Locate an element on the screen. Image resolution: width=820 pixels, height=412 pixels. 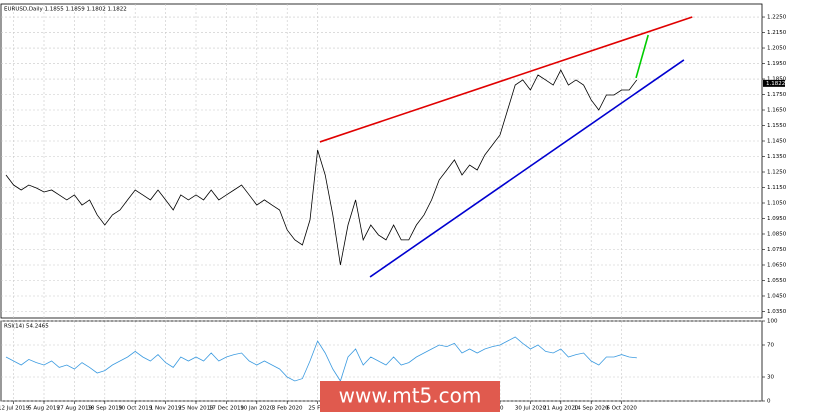
x-tick-label: 21 Aug 2020 is located at coordinates (561, 409).